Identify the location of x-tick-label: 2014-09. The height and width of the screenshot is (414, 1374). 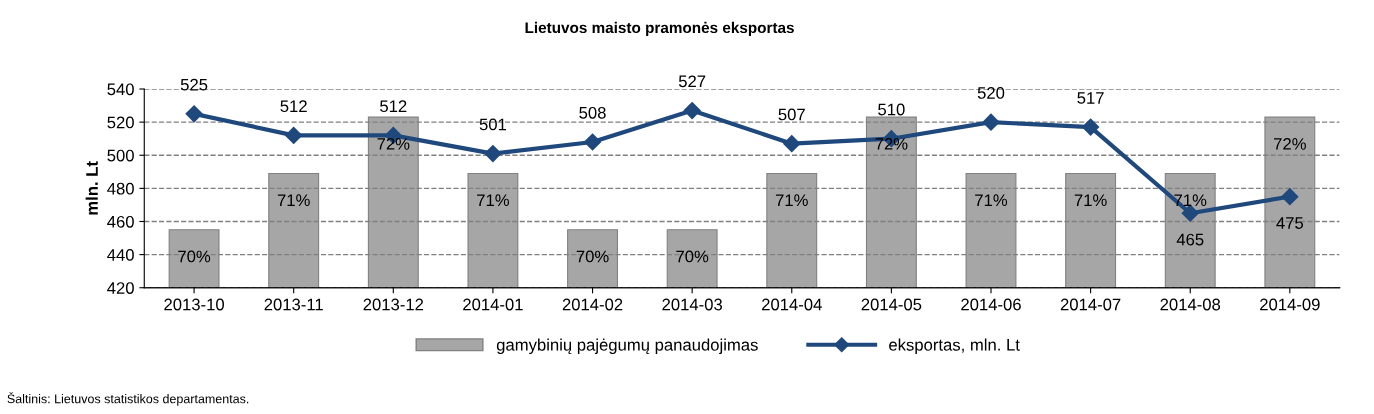
(1290, 304).